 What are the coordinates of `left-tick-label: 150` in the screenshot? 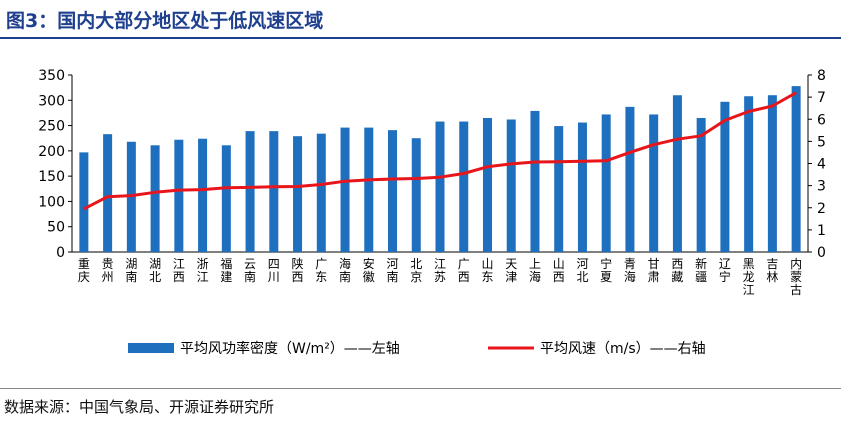 It's located at (51, 177).